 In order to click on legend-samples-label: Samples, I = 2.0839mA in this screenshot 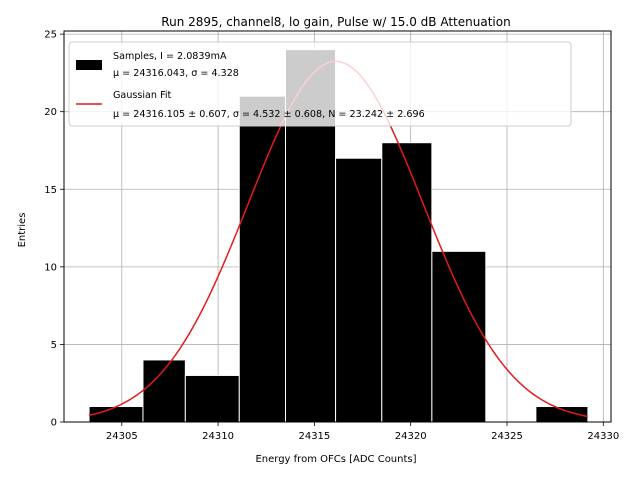, I will do `click(170, 56)`.